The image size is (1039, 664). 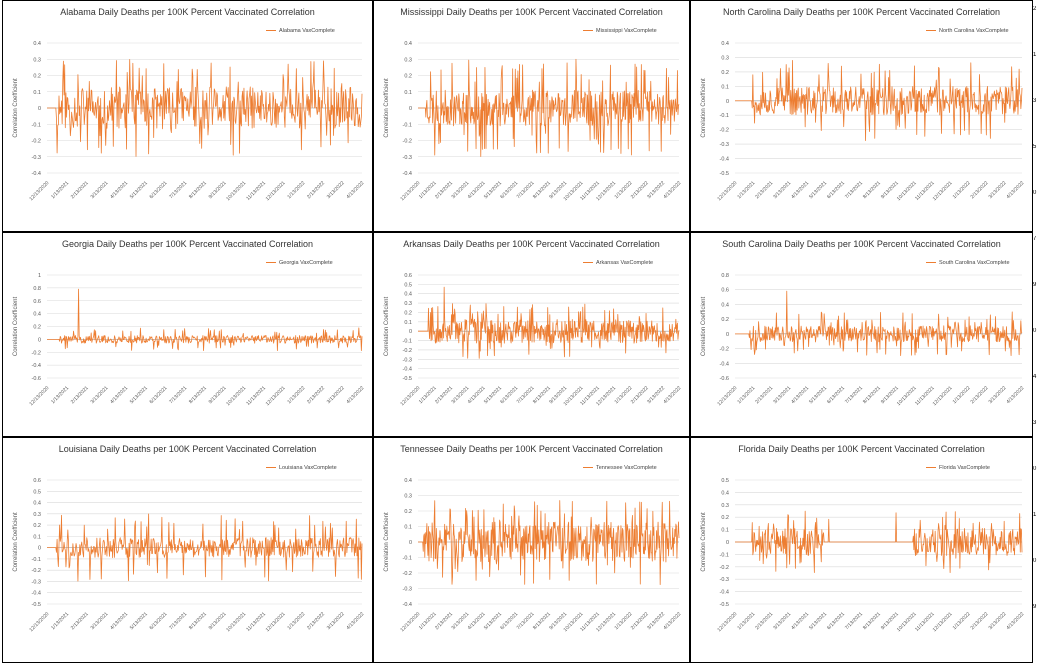 What do you see at coordinates (1035, 285) in the screenshot?
I see `edge-fragment: 9` at bounding box center [1035, 285].